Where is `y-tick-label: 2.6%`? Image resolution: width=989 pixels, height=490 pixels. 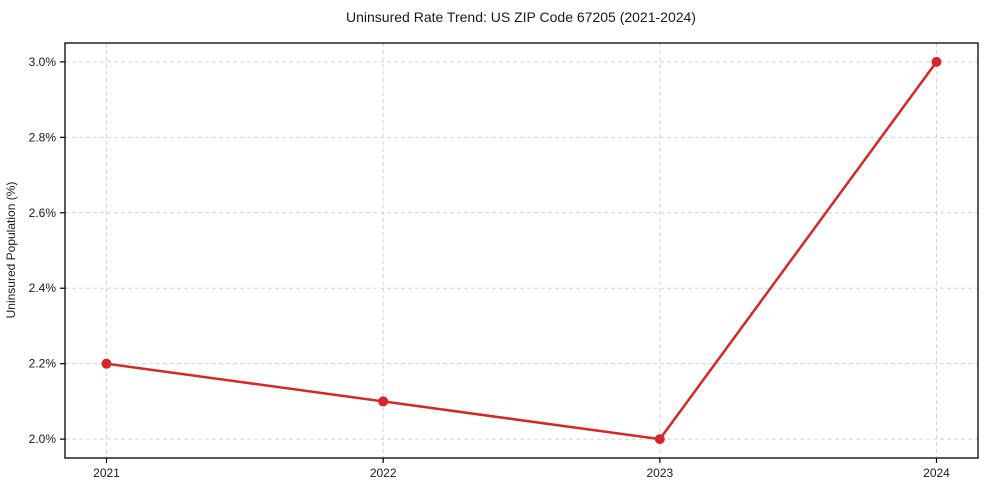 y-tick-label: 2.6% is located at coordinates (43, 213).